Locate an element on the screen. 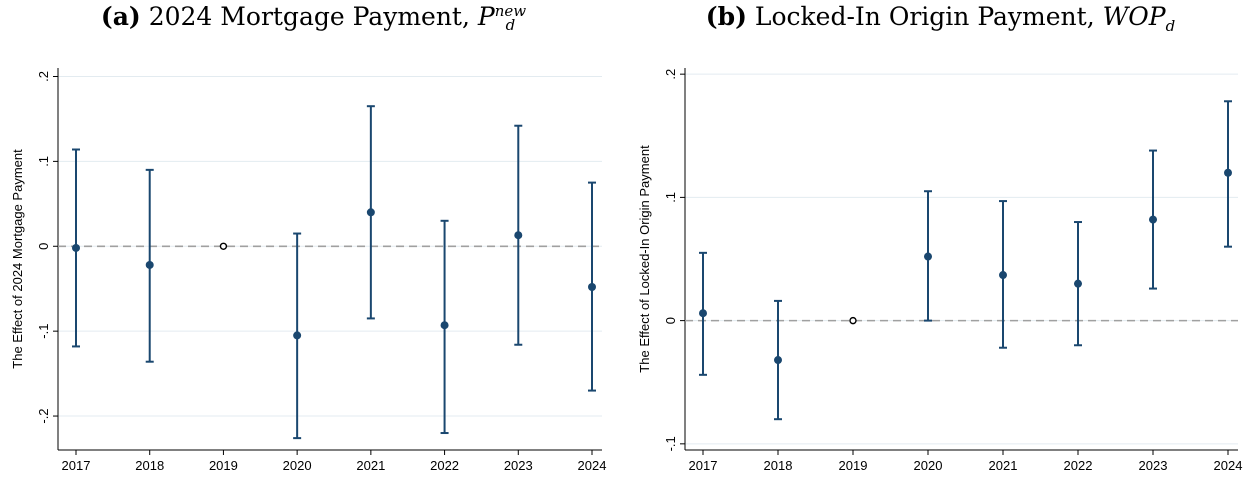 This screenshot has width=1254, height=492. panel-b-title-symbol: WOP is located at coordinates (1134, 16).